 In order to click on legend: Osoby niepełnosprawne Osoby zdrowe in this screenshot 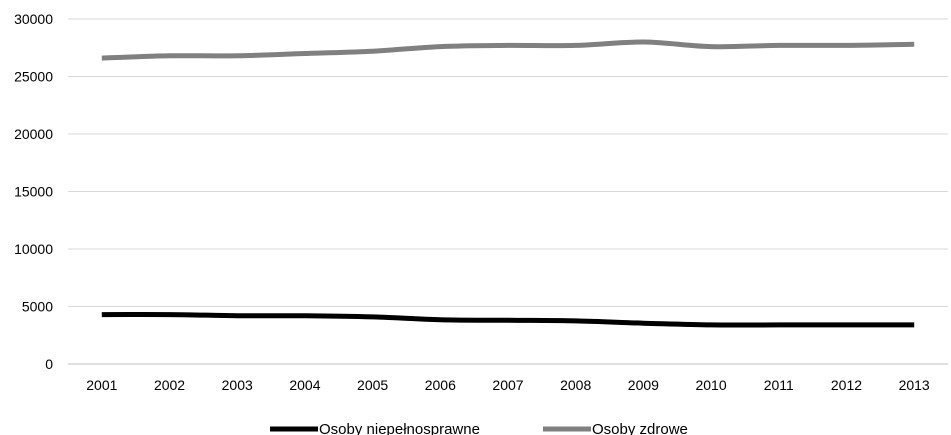, I will do `click(479, 428)`.